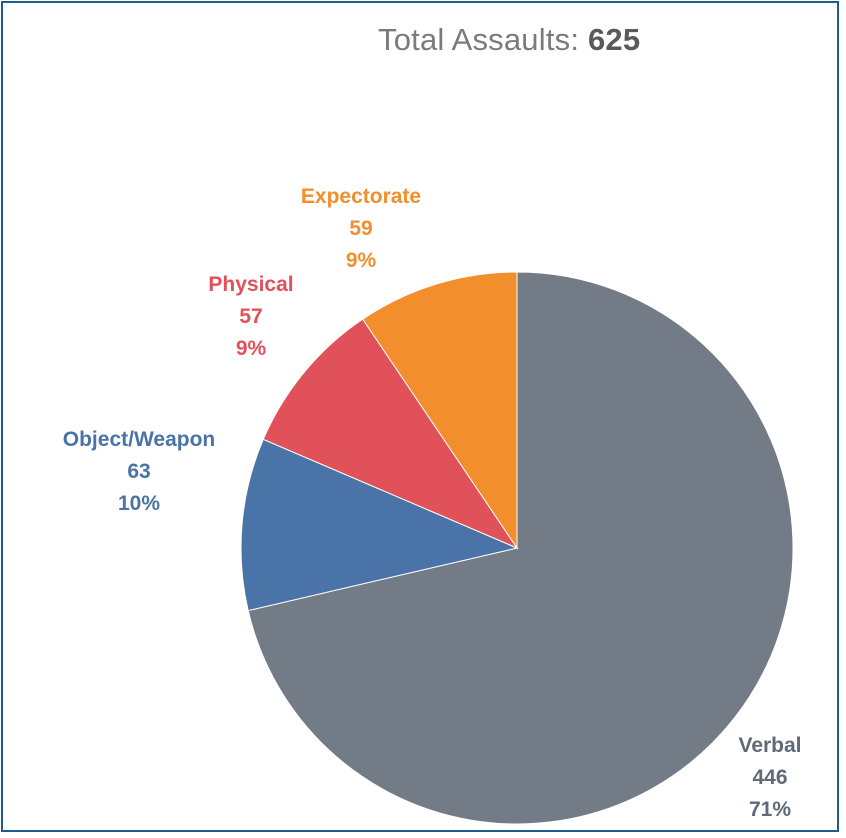  What do you see at coordinates (483, 39) in the screenshot?
I see `title-prefix: Total Assaults:` at bounding box center [483, 39].